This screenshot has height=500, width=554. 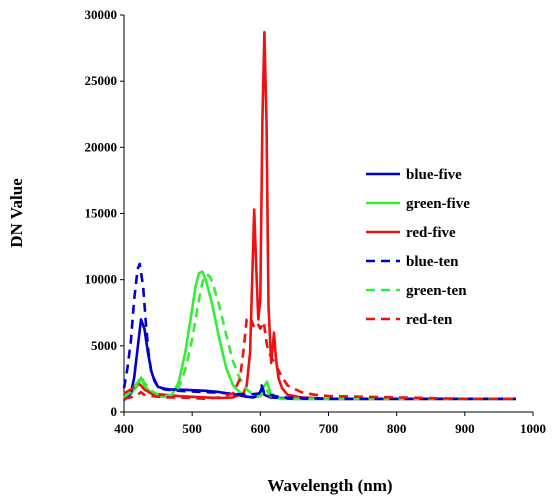 What do you see at coordinates (101, 146) in the screenshot?
I see `y-tick-label: 20000` at bounding box center [101, 146].